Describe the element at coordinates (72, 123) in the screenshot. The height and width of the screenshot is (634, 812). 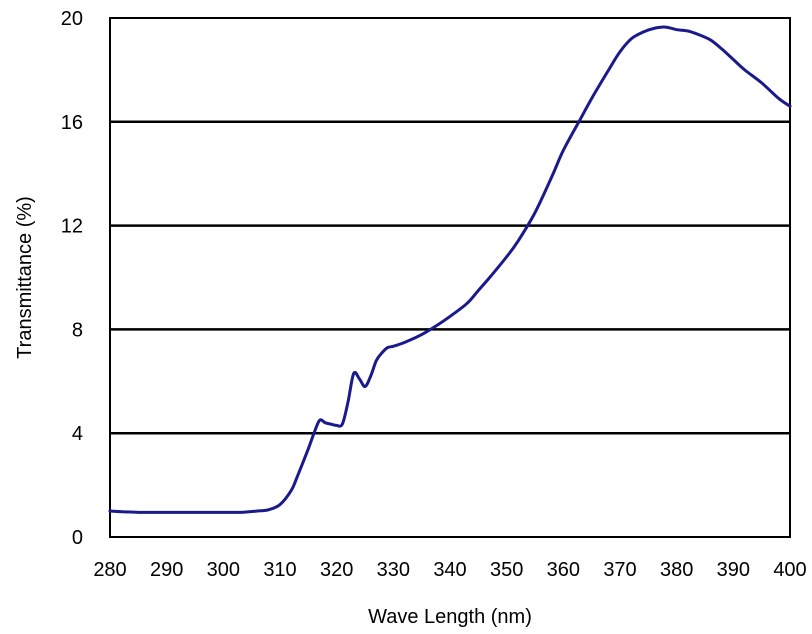
I see `y-tick-label: 16` at that location.